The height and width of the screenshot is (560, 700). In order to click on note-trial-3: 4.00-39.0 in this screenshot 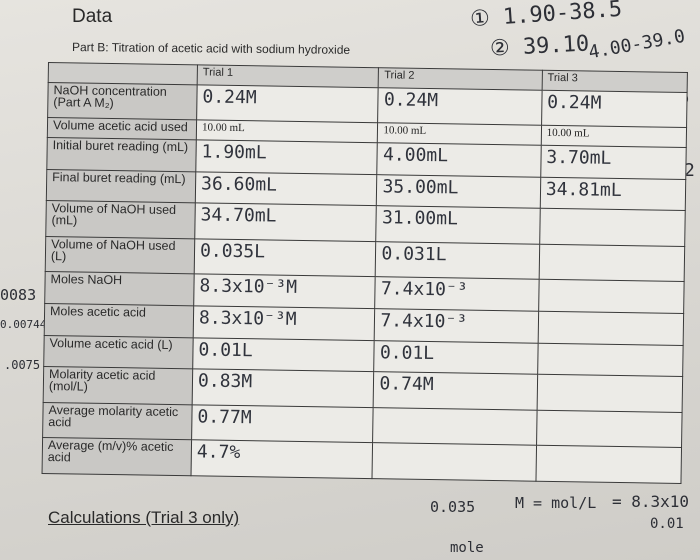, I will do `click(636, 44)`.